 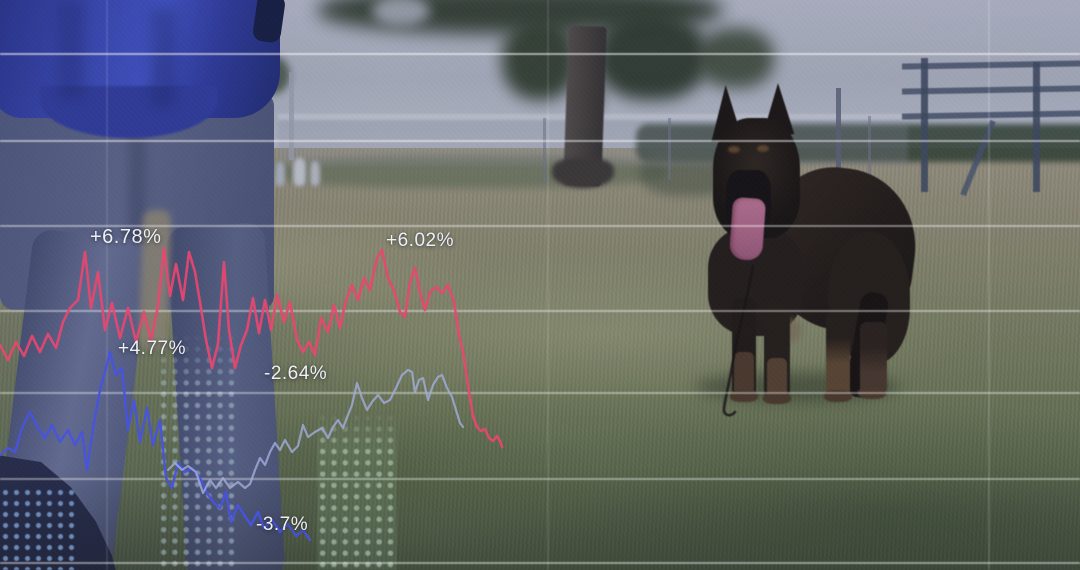 What do you see at coordinates (583, 173) in the screenshot?
I see `tree-trunk-base` at bounding box center [583, 173].